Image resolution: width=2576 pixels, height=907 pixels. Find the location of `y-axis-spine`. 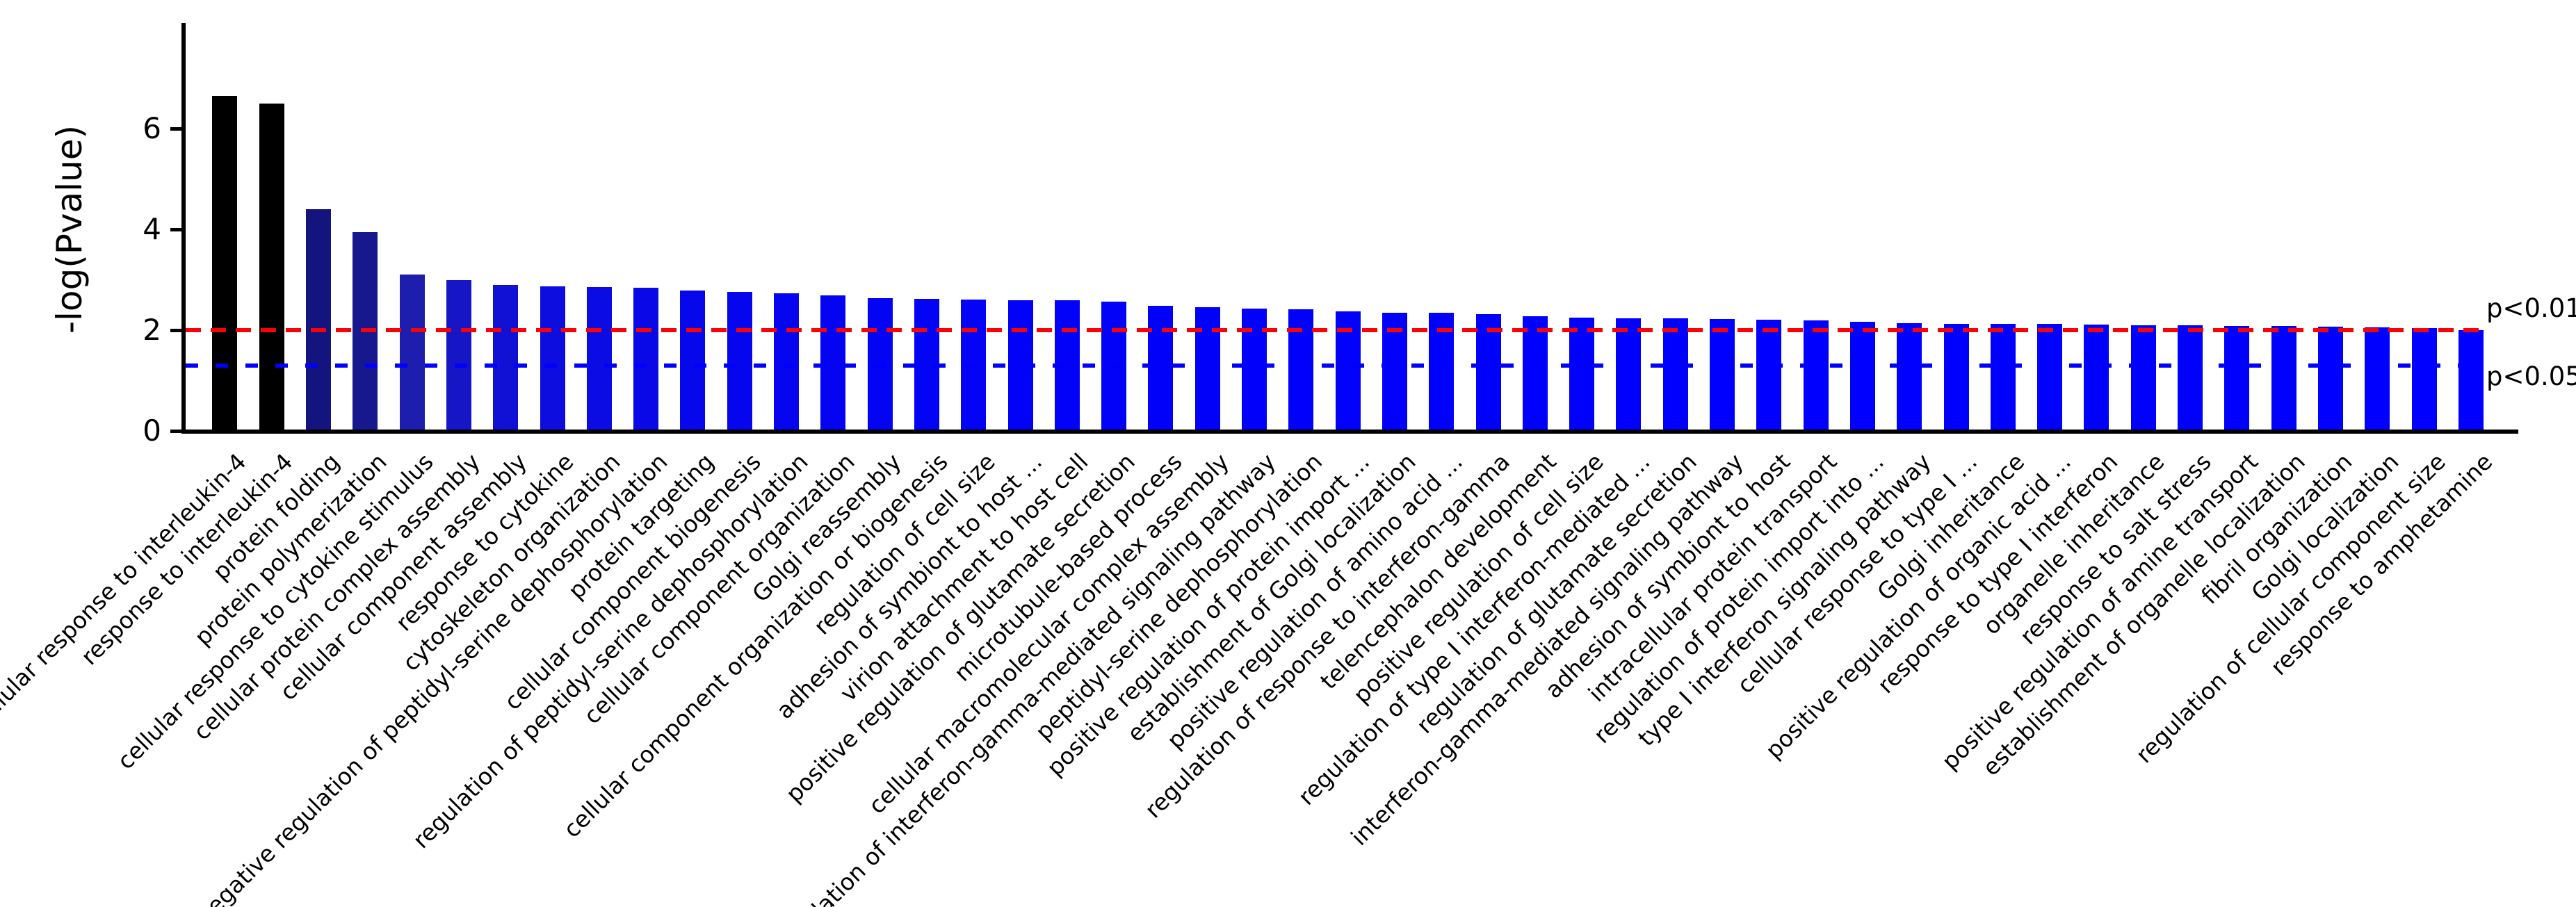

y-axis-spine is located at coordinates (183, 228).